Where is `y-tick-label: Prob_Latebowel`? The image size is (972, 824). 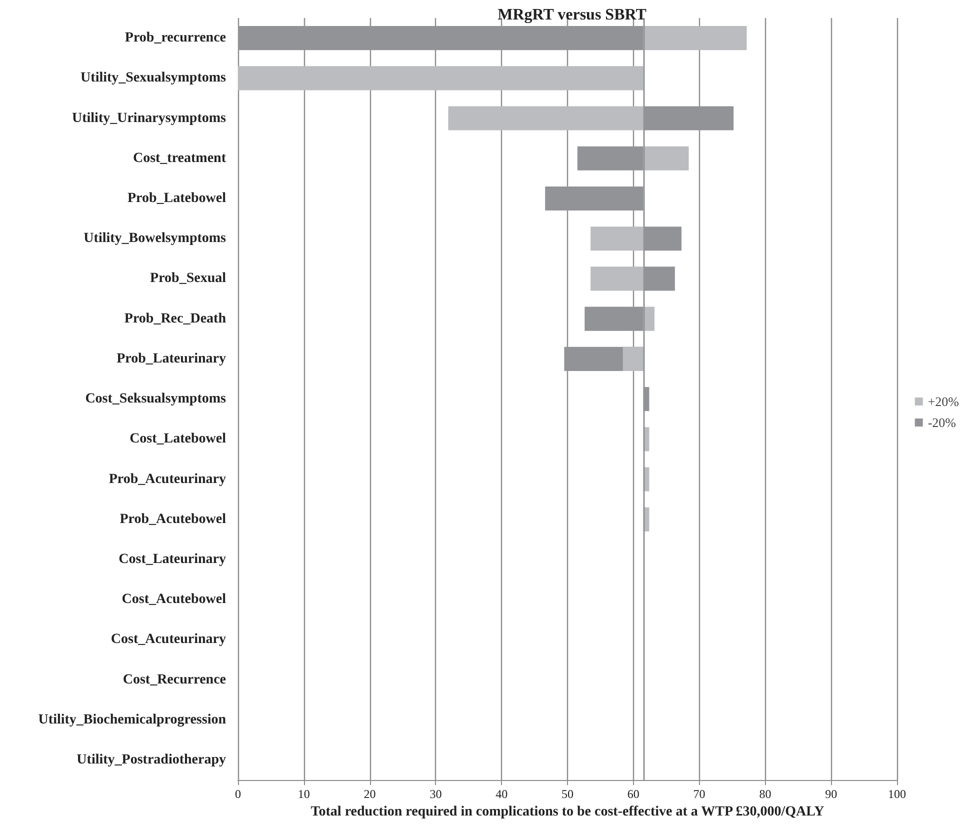 y-tick-label: Prob_Latebowel is located at coordinates (176, 198).